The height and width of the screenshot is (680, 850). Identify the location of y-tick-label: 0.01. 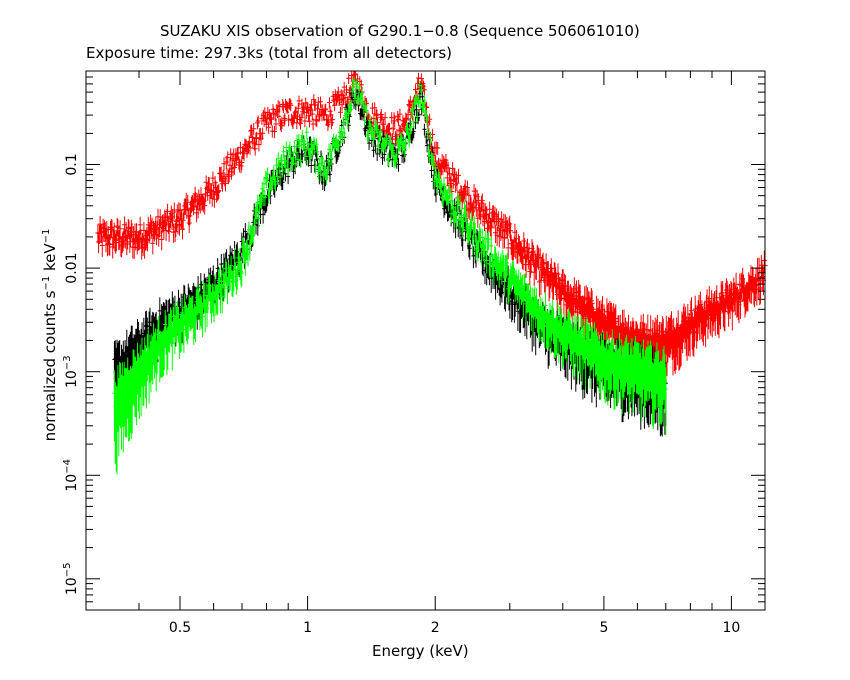
(72, 268).